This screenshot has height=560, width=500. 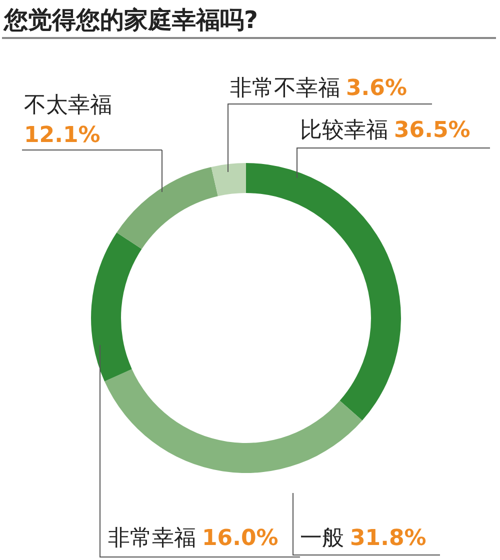 What do you see at coordinates (388, 538) in the screenshot?
I see `data-label: 31.8%` at bounding box center [388, 538].